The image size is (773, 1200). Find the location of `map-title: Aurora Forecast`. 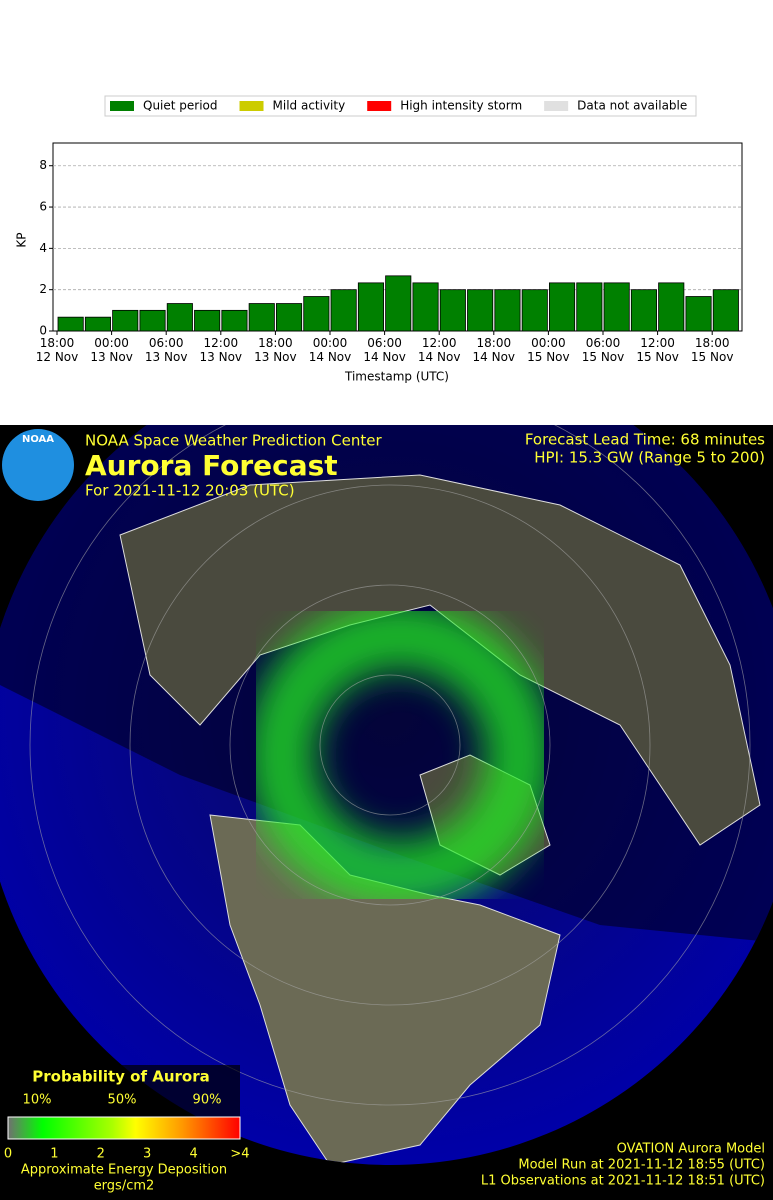

map-title: Aurora Forecast is located at coordinates (211, 465).